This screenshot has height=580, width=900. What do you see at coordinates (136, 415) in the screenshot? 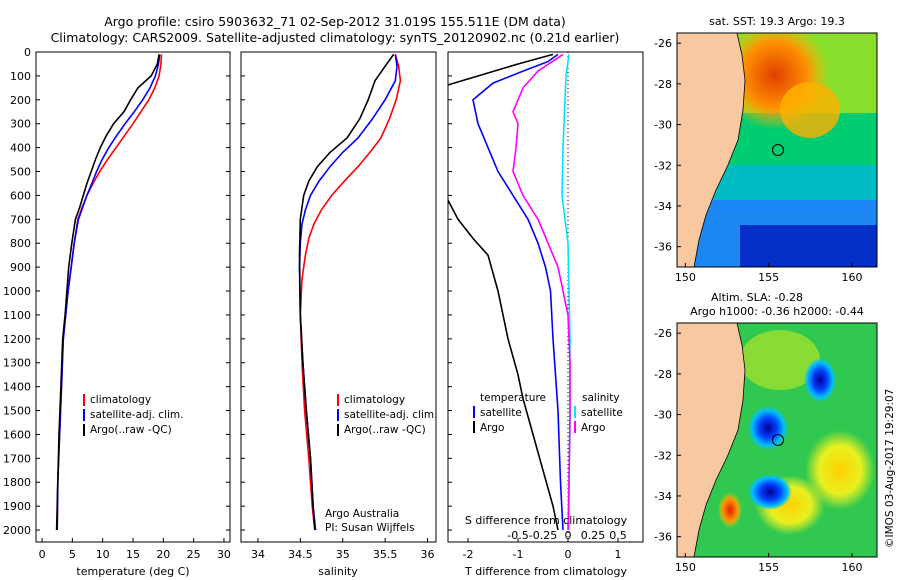
I see `legend-label: satellite-adj. clim.` at bounding box center [136, 415].